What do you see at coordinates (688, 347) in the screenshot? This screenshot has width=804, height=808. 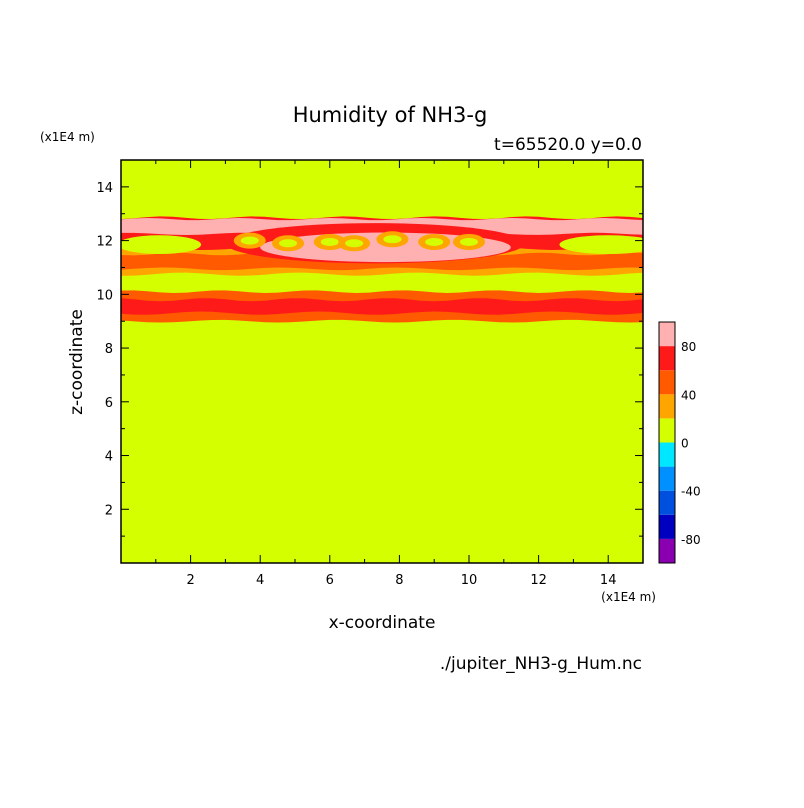 I see `colorbar-tick-label: 80` at bounding box center [688, 347].